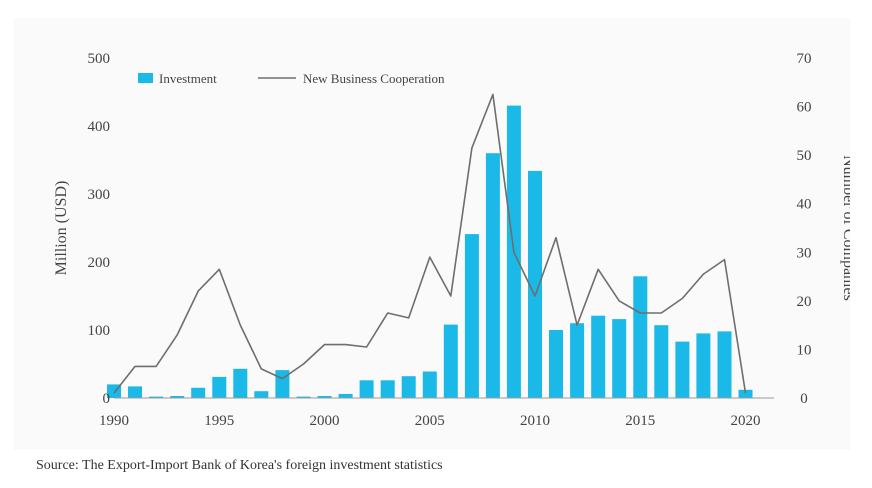 Image resolution: width=872 pixels, height=488 pixels. Describe the element at coordinates (408, 387) in the screenshot. I see `bar-investment-2004` at that location.